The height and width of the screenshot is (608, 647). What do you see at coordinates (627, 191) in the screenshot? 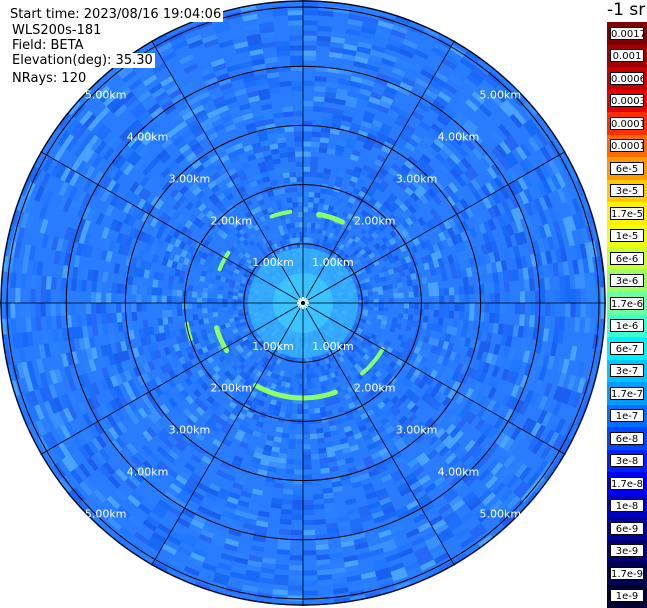
I see `colorbar-tick-label: 3e-5` at bounding box center [627, 191].